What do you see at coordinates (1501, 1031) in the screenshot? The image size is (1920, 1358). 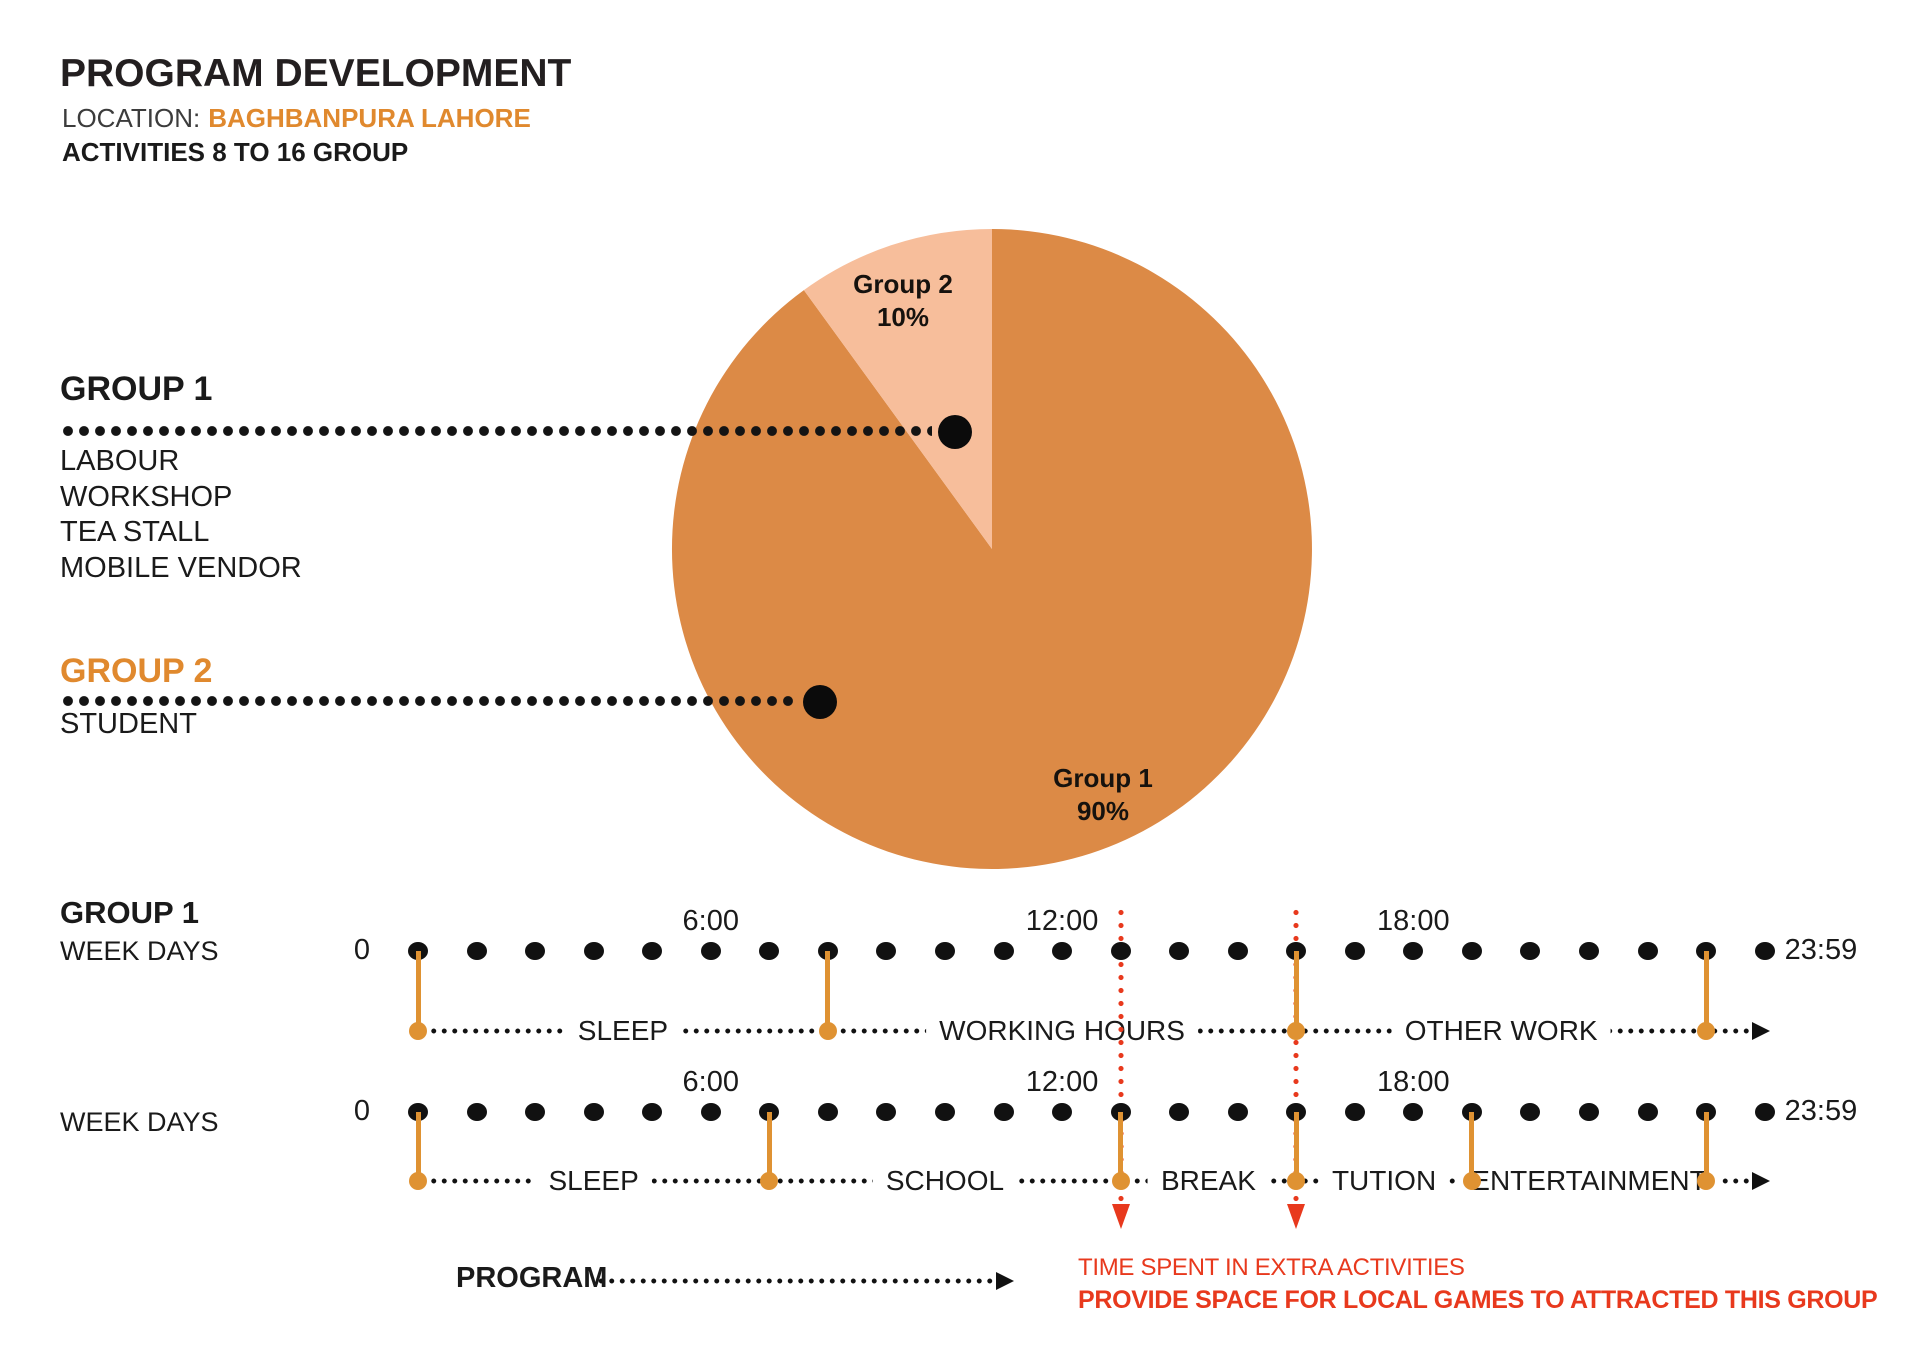 I see `segment-label-other-work: OTHER WORK` at bounding box center [1501, 1031].